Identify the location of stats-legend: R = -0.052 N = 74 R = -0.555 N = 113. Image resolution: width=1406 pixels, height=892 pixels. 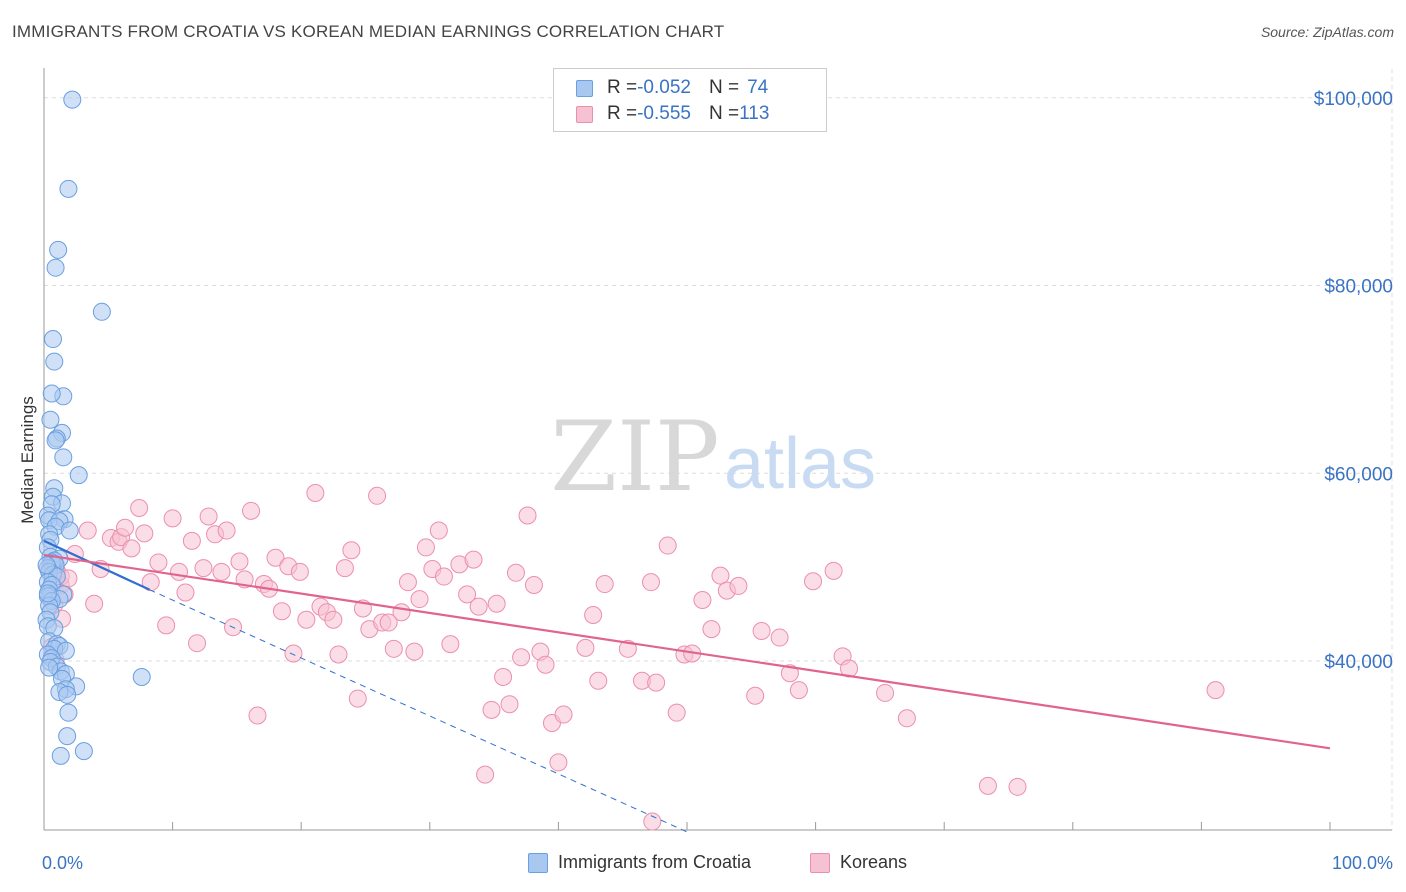
(690, 100).